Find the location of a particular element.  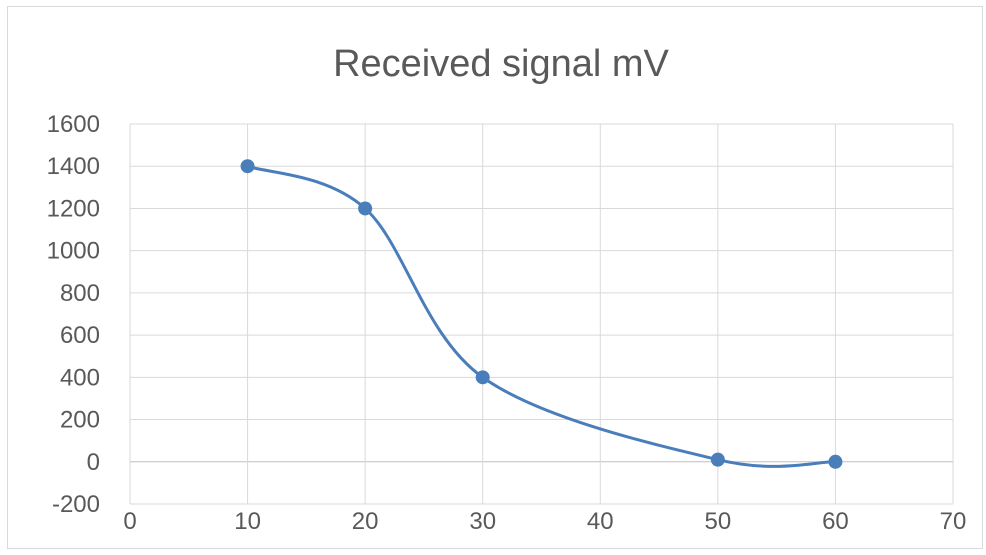

y-tick-label-5: 800 is located at coordinates (80, 293).